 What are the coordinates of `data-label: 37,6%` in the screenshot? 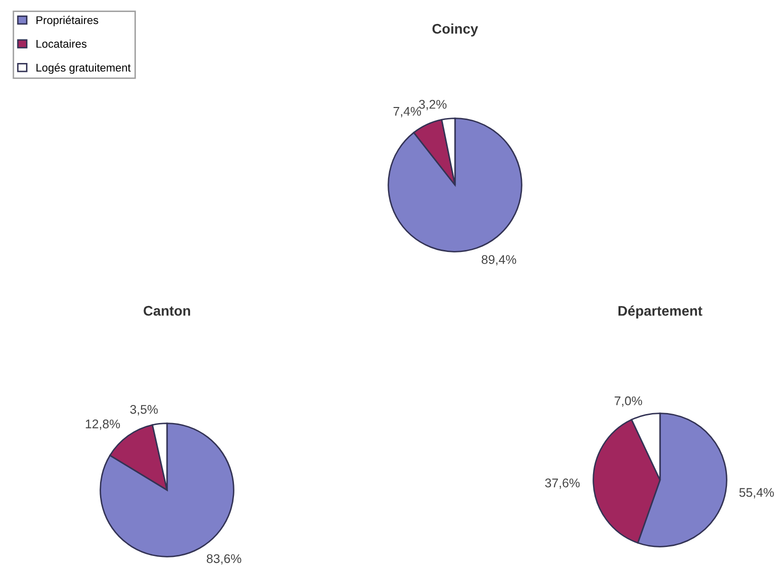 It's located at (562, 483).